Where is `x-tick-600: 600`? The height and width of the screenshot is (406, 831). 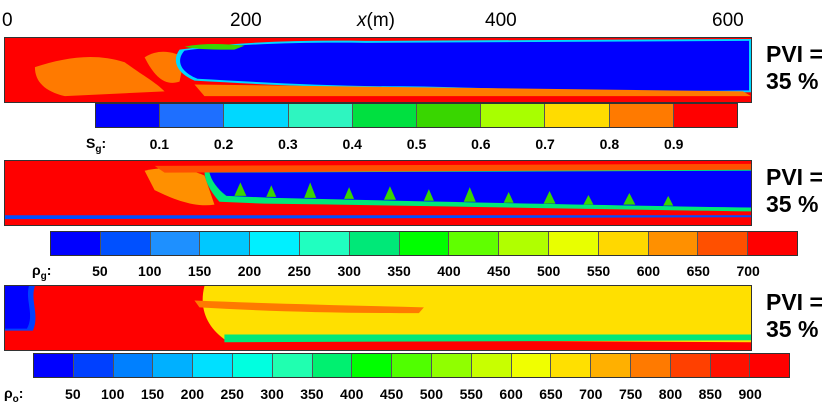 x-tick-600: 600 is located at coordinates (728, 20).